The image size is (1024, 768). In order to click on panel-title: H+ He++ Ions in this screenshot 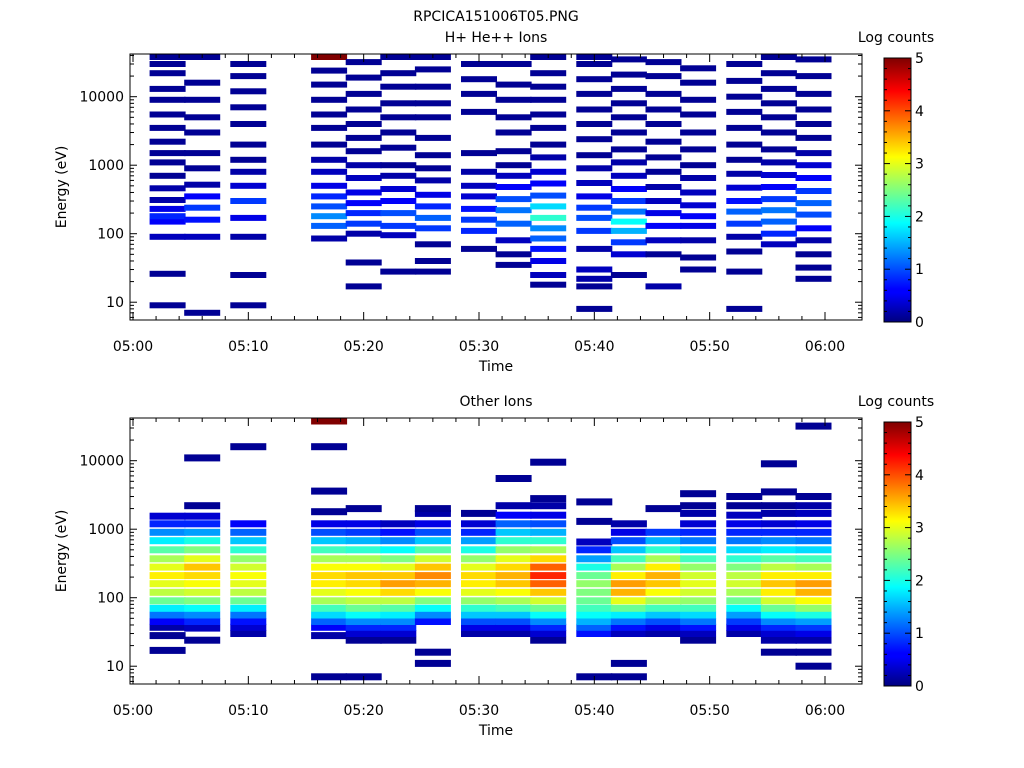, I will do `click(496, 38)`.